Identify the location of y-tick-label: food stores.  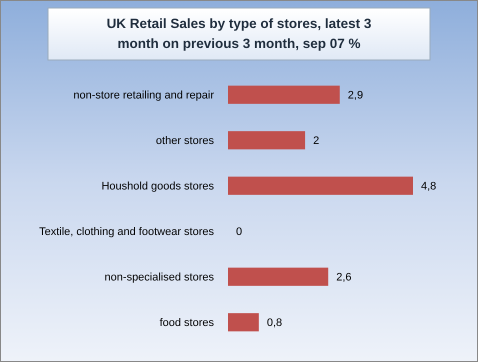
(187, 323).